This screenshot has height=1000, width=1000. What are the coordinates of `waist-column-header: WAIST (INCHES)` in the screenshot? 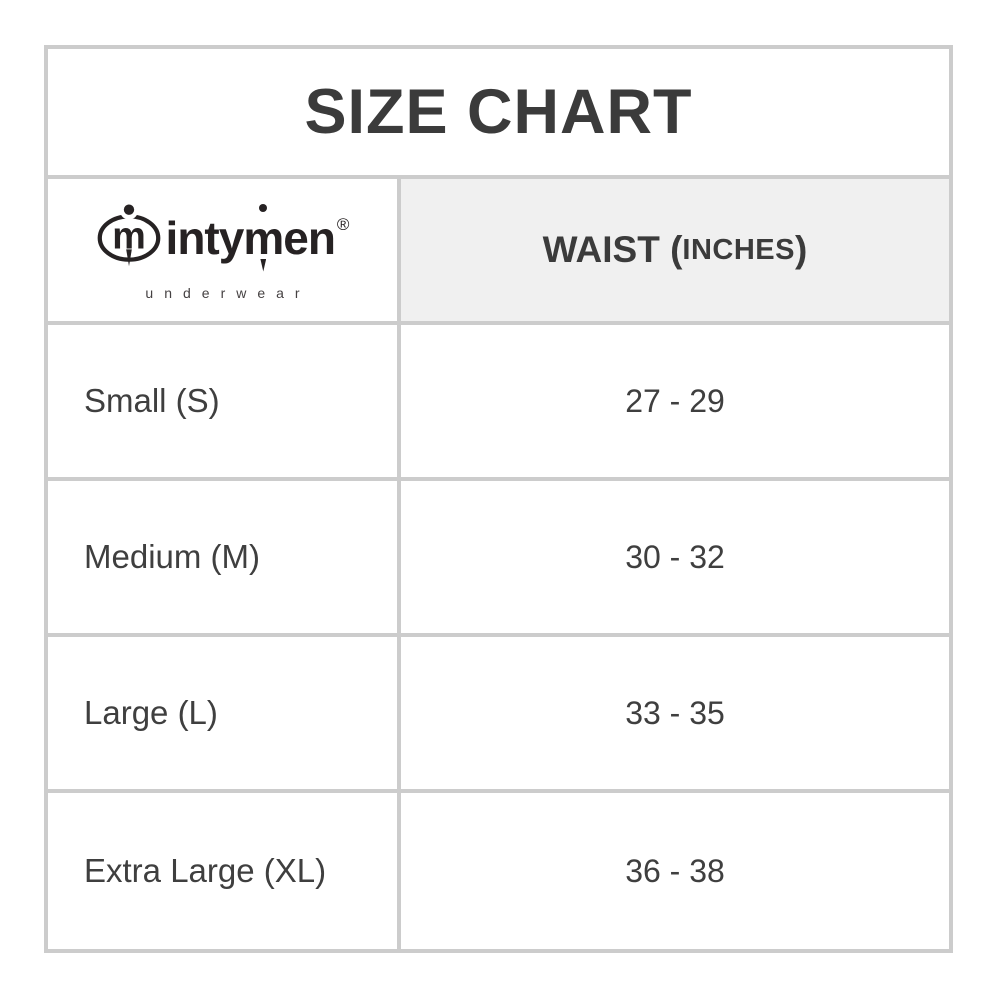 It's located at (675, 252).